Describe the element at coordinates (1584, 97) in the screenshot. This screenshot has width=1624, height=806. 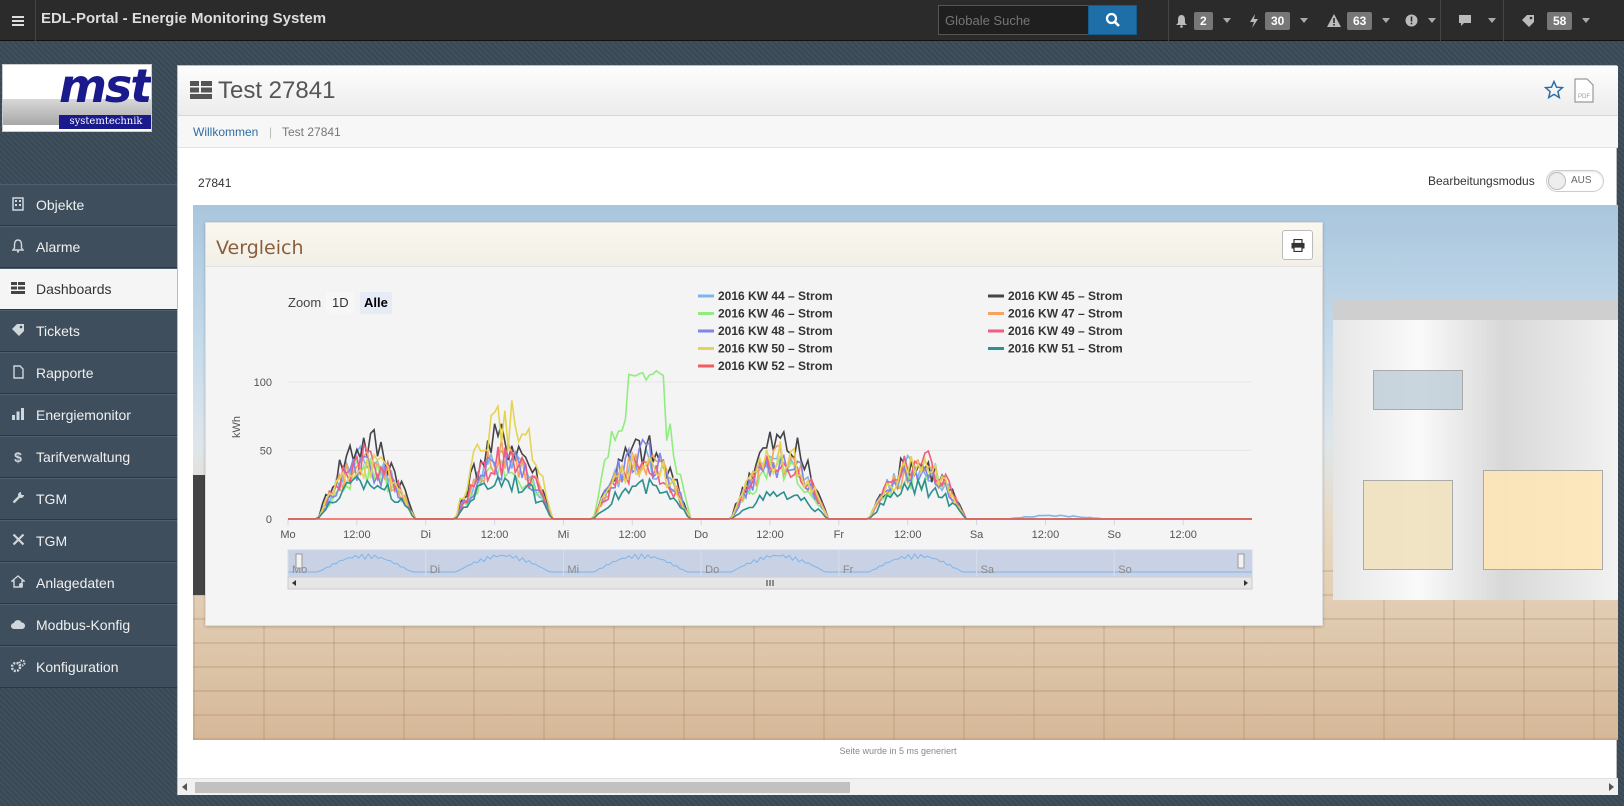
I see `svg-text: PDF` at that location.